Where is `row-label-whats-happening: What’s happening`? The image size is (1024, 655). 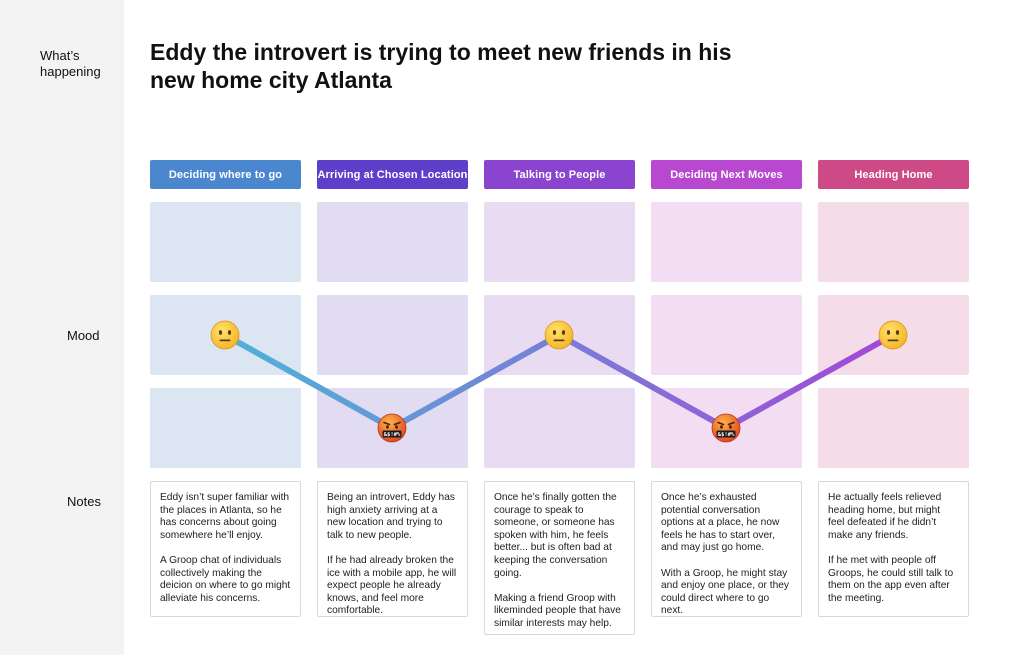
row-label-whats-happening: What’s happening is located at coordinates (70, 63).